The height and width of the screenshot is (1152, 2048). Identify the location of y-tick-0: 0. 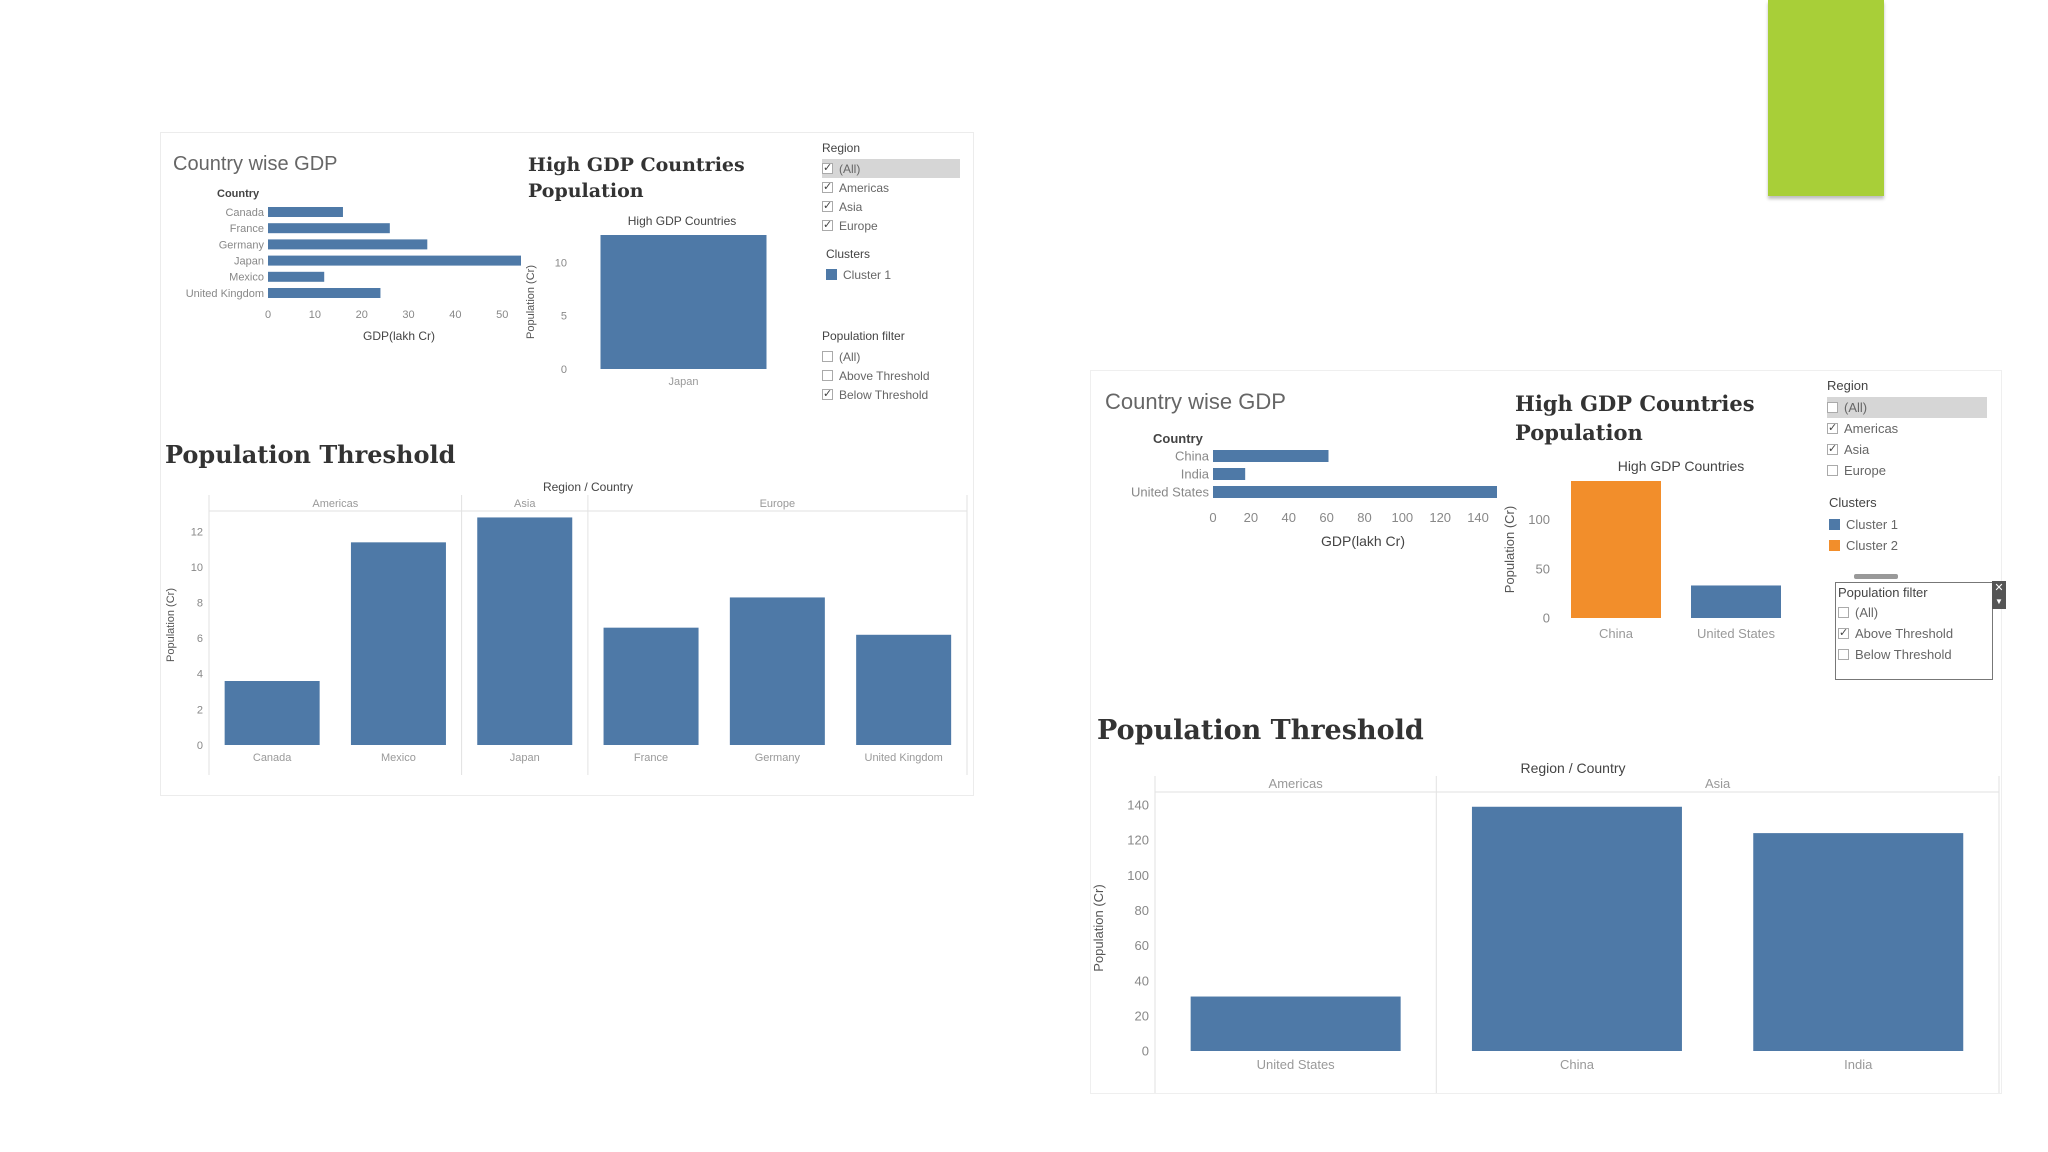
(1546, 618).